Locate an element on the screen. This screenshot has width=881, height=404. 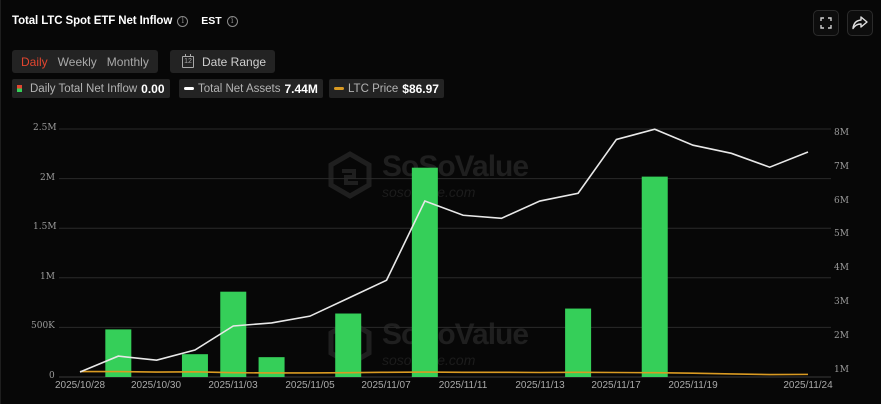
y2-axis-label: 8M is located at coordinates (841, 133).